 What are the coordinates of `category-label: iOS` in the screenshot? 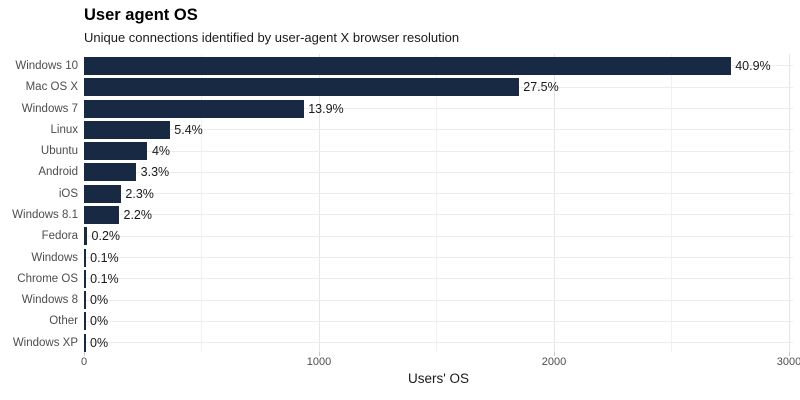 It's located at (68, 193).